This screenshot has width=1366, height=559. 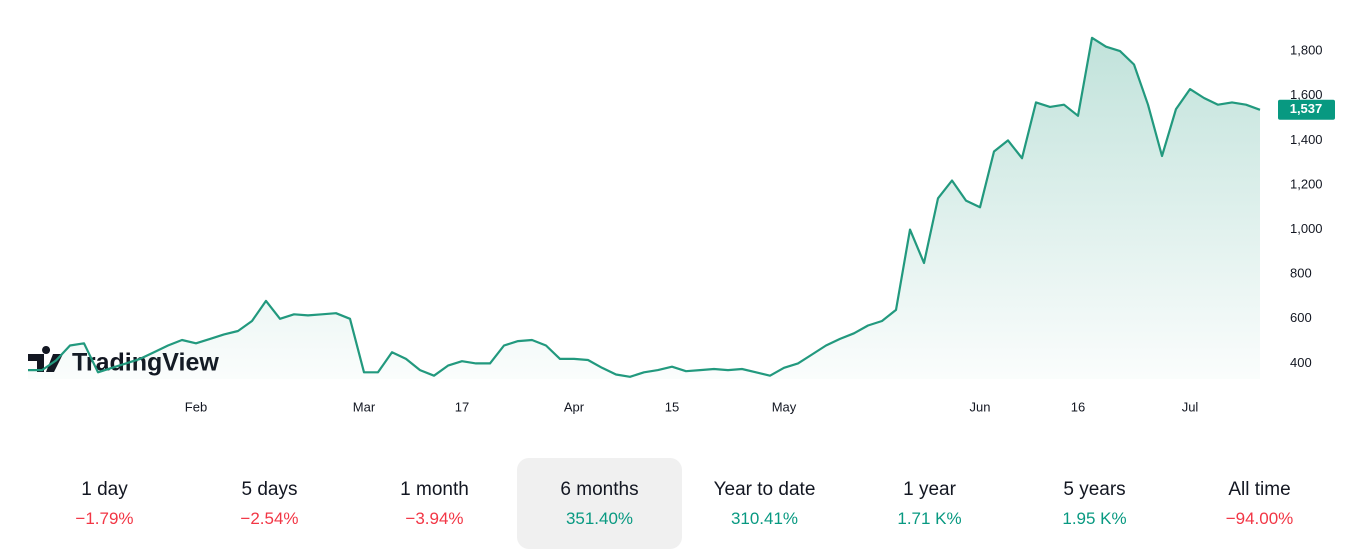 What do you see at coordinates (1094, 503) in the screenshot?
I see `period-tab: 5 years 1.95 K%` at bounding box center [1094, 503].